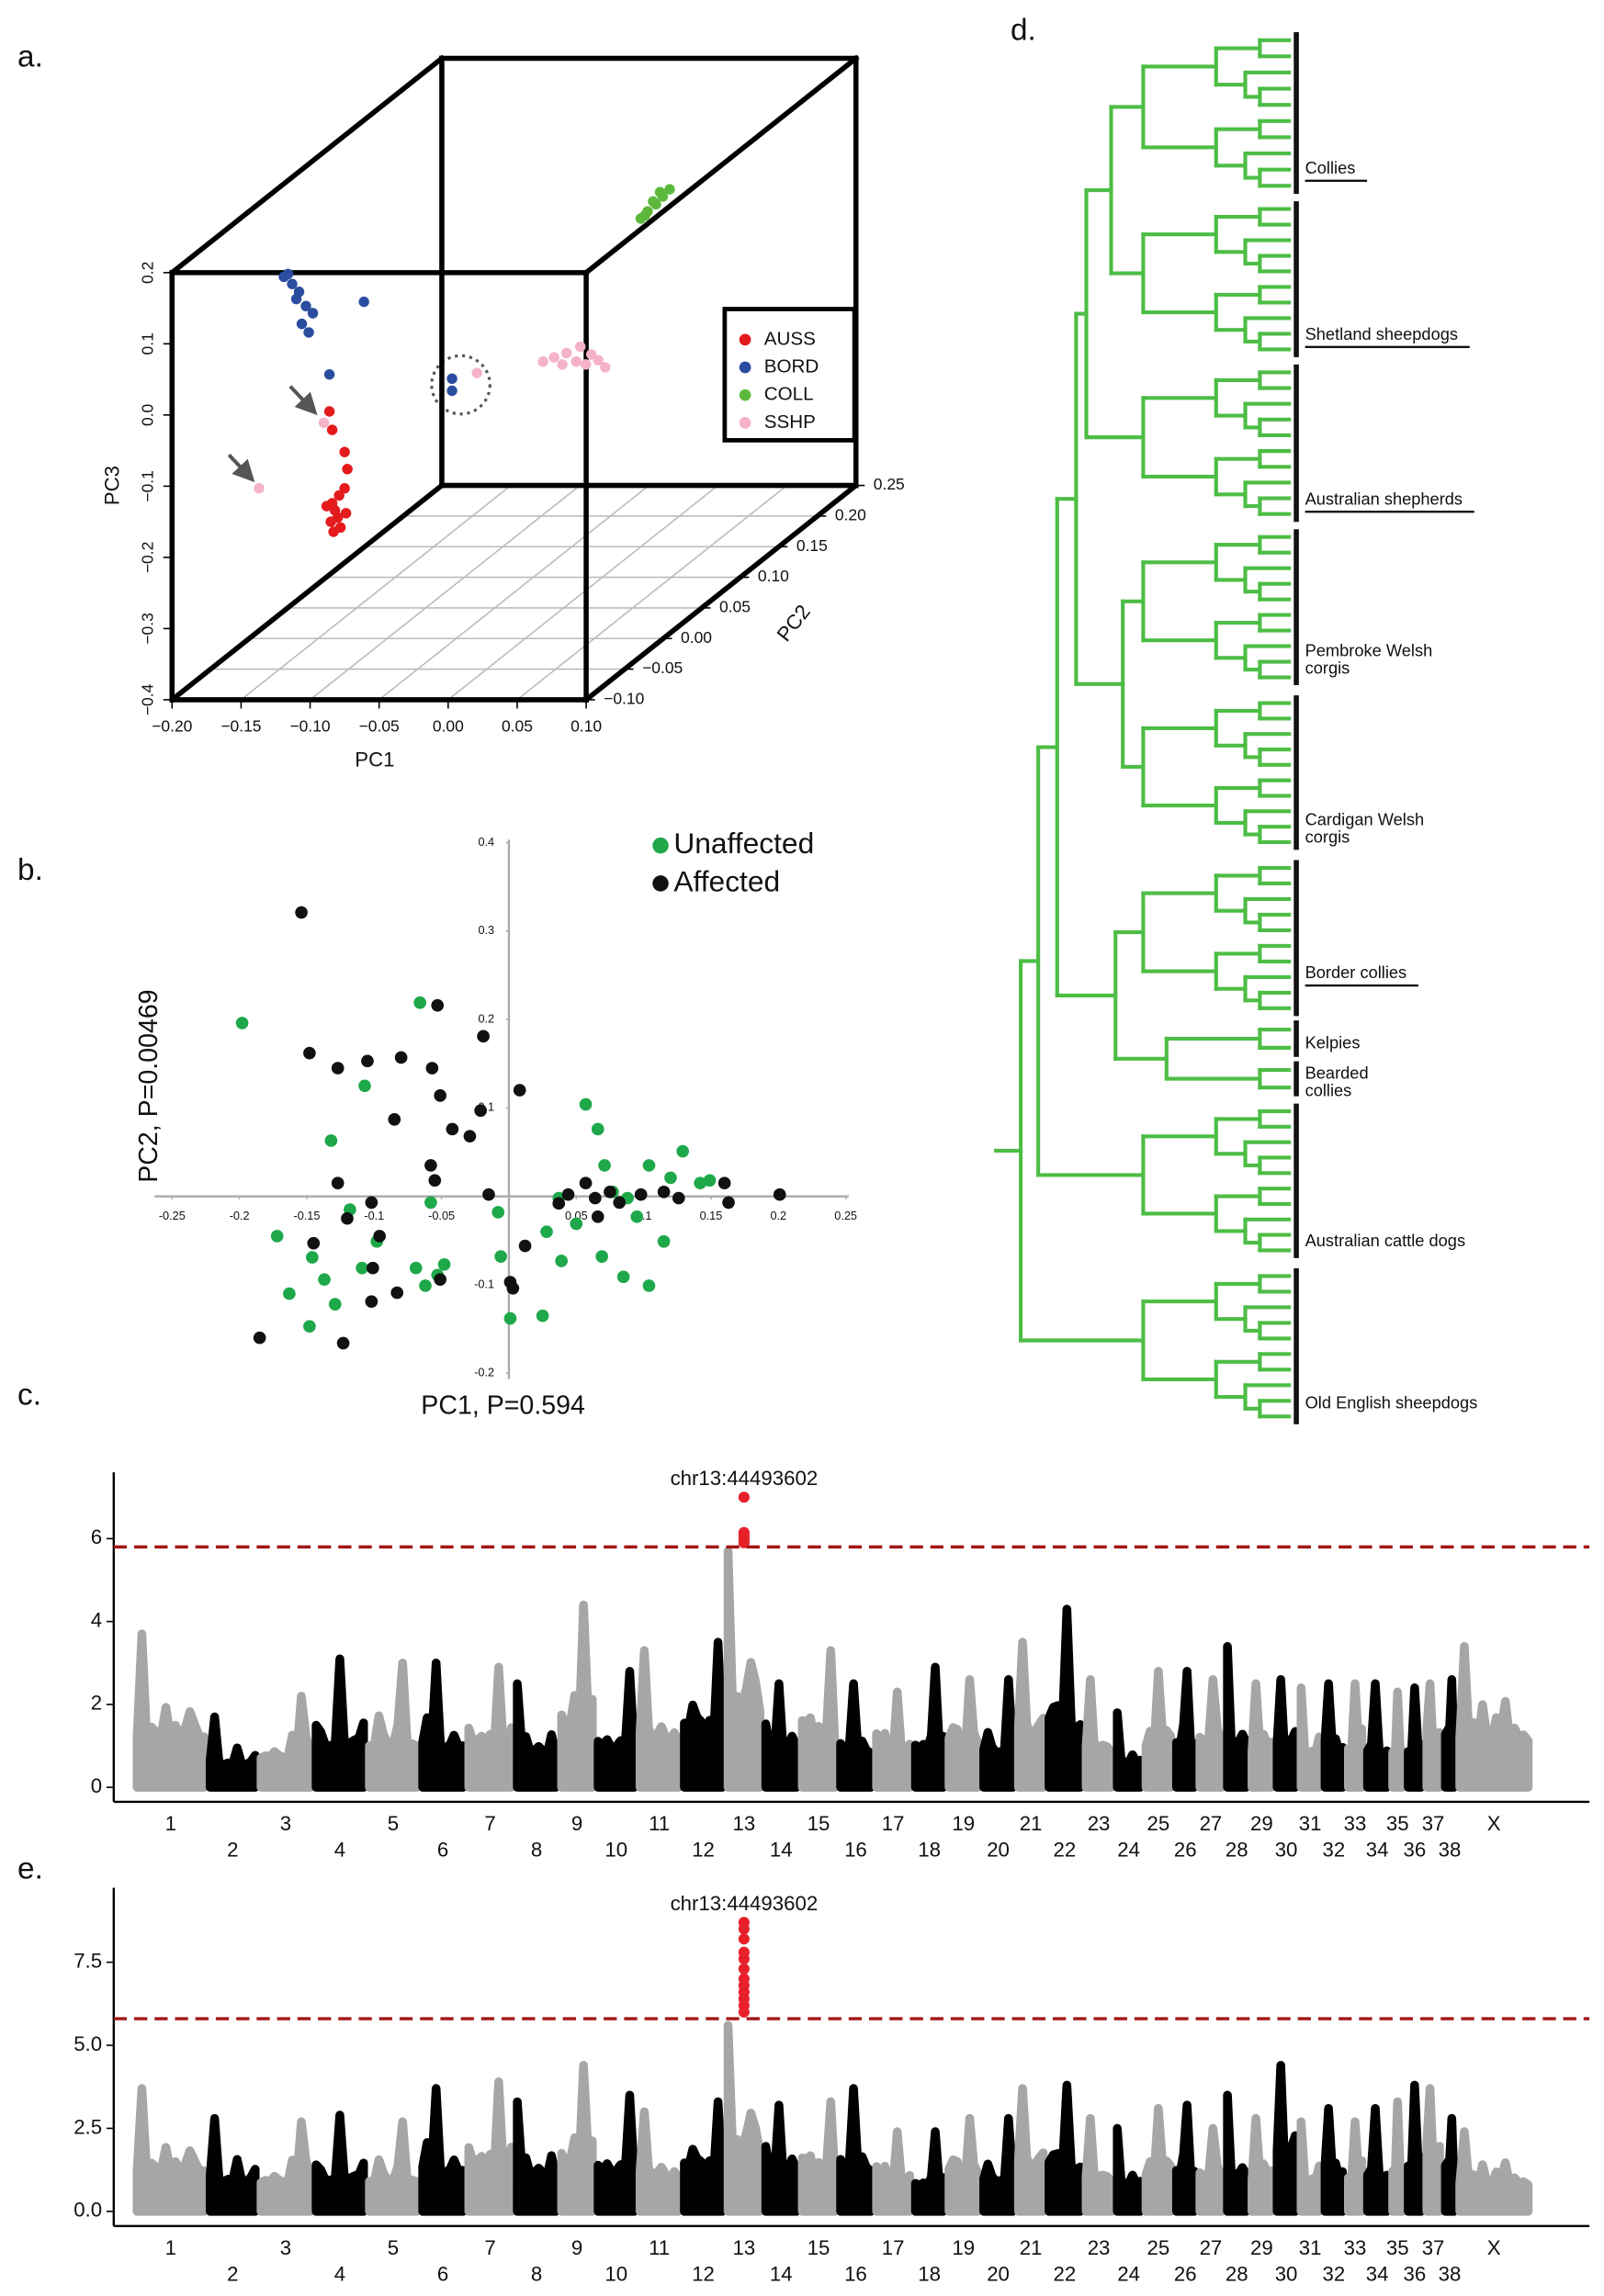  Describe the element at coordinates (1450, 2274) in the screenshot. I see `x-tick-label: 38` at that location.